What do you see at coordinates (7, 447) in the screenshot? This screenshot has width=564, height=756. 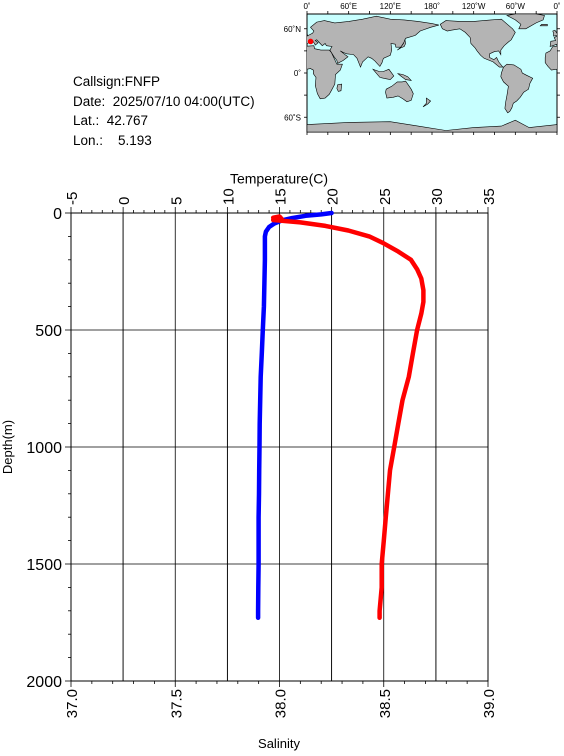 I see `depth-axis-label: Depth(m)` at bounding box center [7, 447].